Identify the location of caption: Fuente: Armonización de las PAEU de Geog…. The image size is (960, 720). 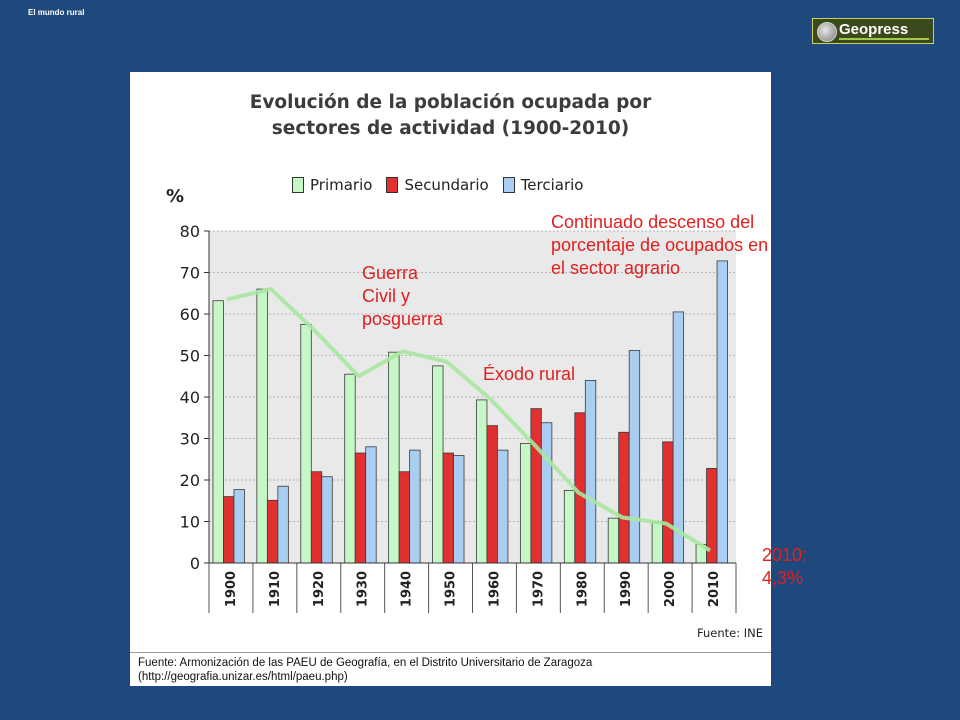
(453, 670).